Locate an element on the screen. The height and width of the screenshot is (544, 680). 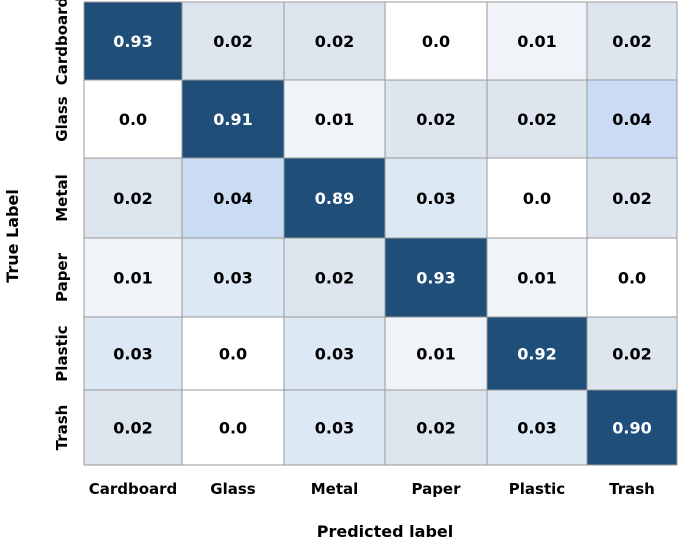
cell-value-label-0-0: 0.93 is located at coordinates (132, 41).